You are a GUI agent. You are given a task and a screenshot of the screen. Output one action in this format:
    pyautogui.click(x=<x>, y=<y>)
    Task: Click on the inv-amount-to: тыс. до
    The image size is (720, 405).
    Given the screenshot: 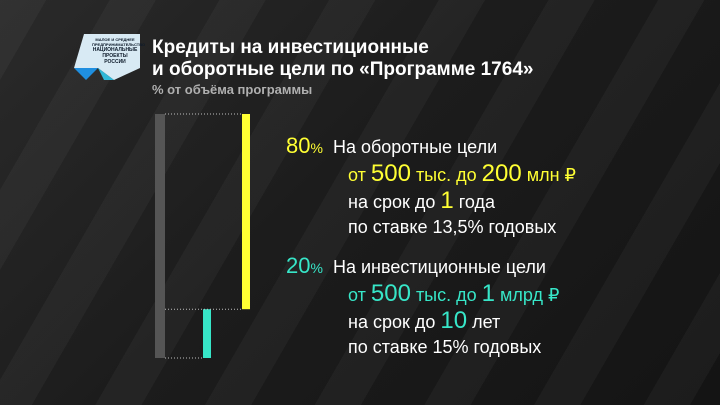 What is the action you would take?
    pyautogui.click(x=446, y=295)
    